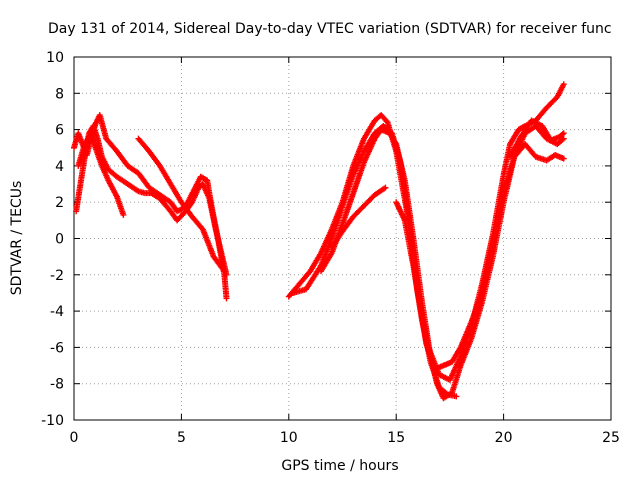 This screenshot has width=640, height=480. Describe the element at coordinates (101, 174) in the screenshot. I see `series-trace-c` at that location.